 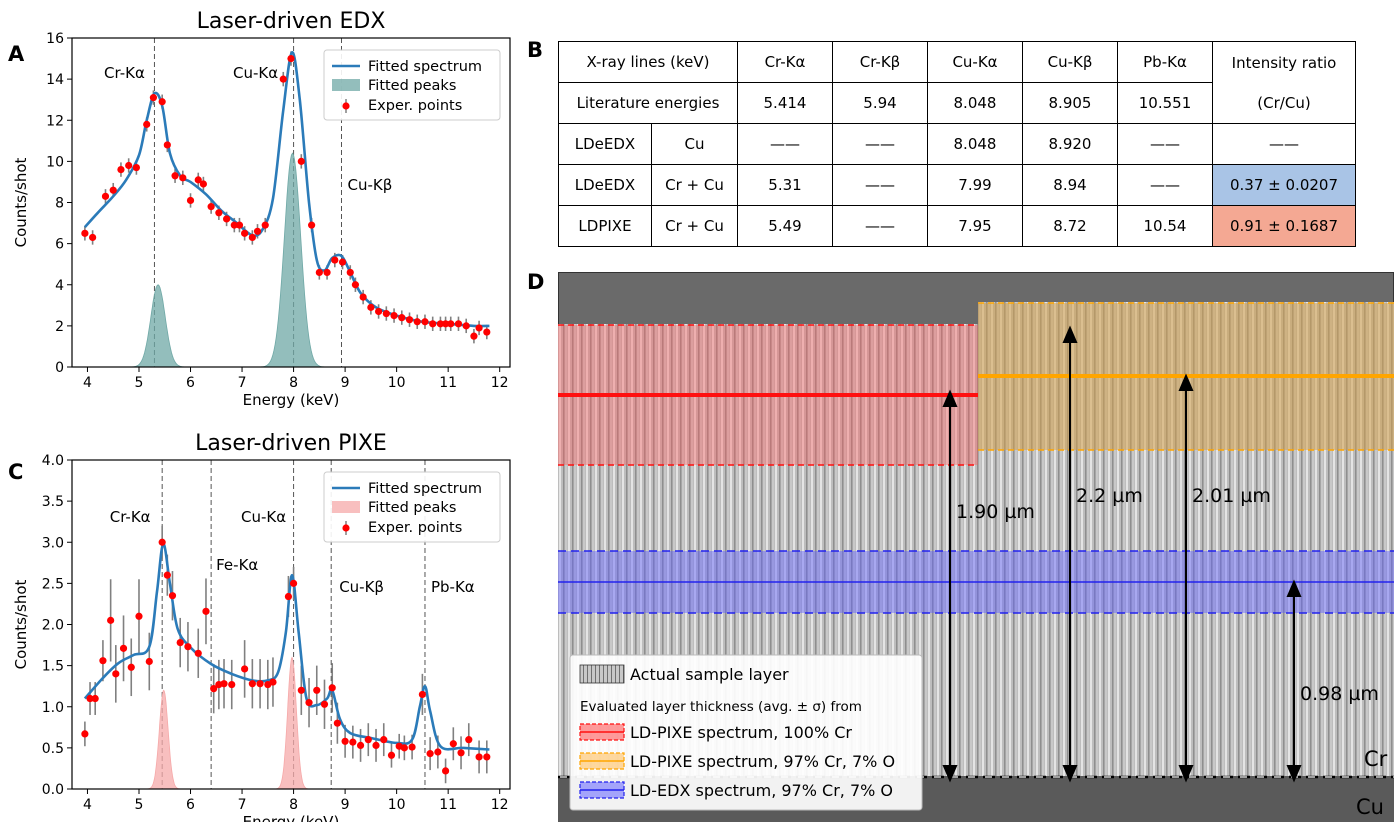 I want to click on line-label: Cr-Kα, so click(x=124, y=73).